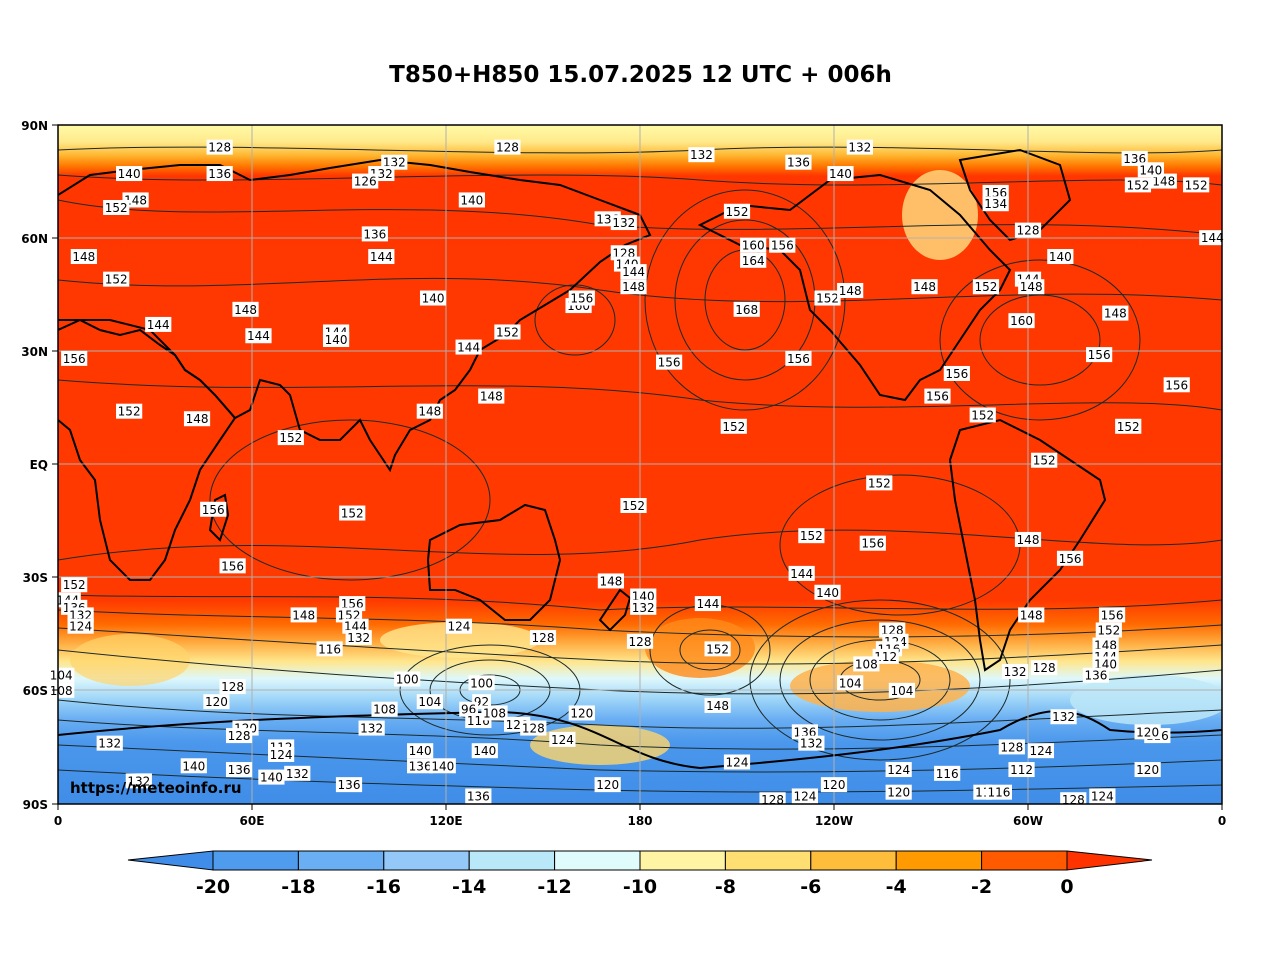 The height and width of the screenshot is (963, 1281). What do you see at coordinates (34, 126) in the screenshot?
I see `lat-tick-label: 90N` at bounding box center [34, 126].